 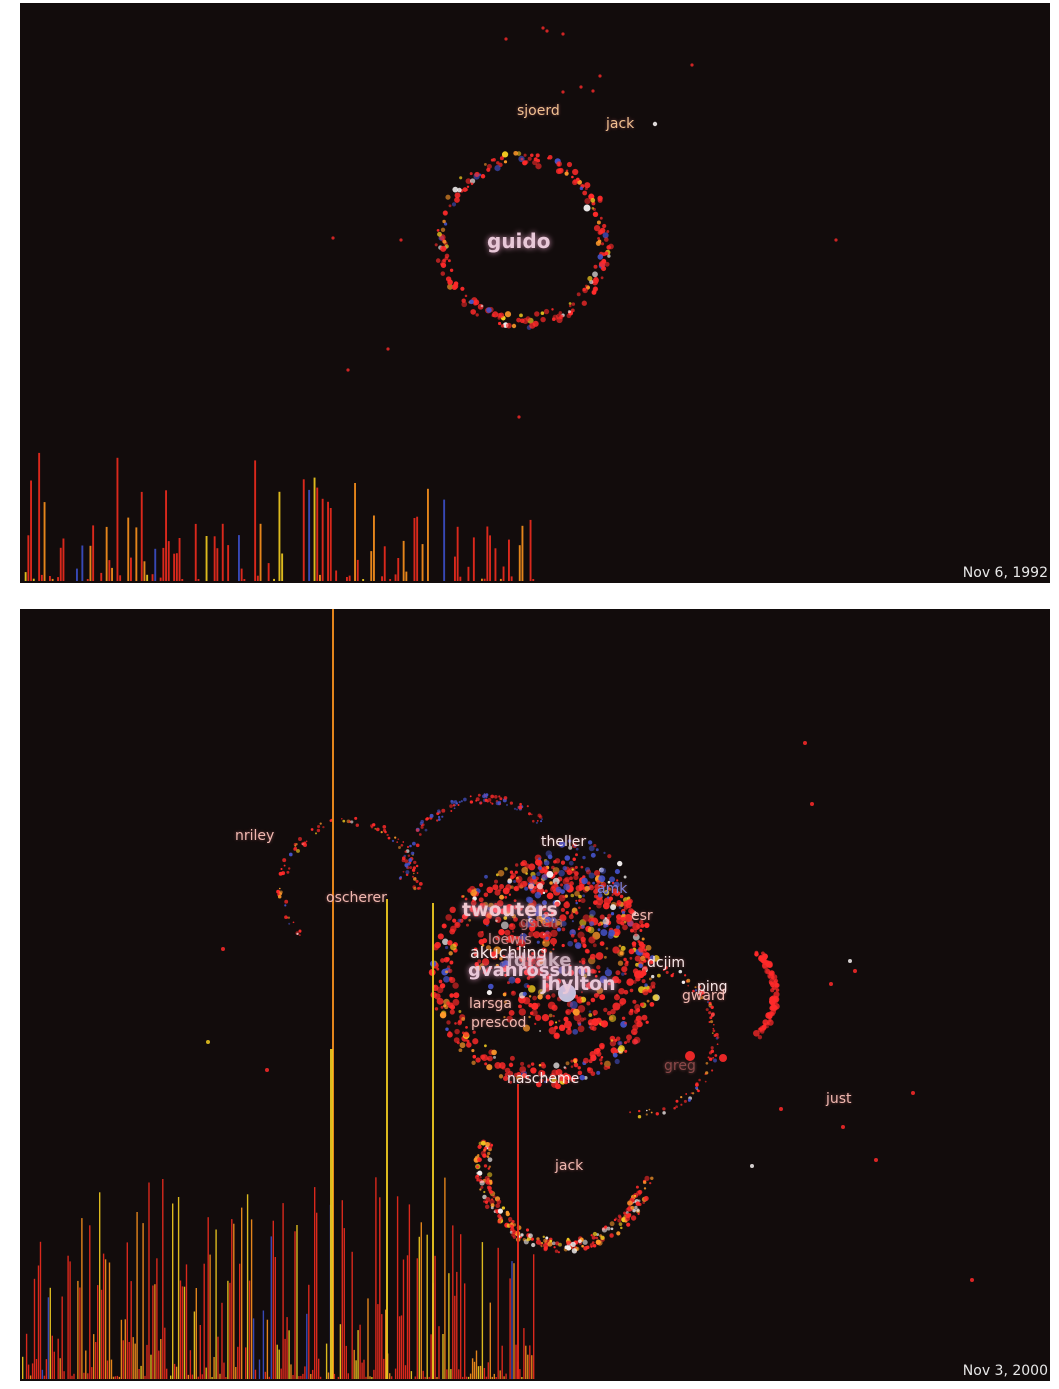 What do you see at coordinates (642, 916) in the screenshot?
I see `node-label-esr: esr` at bounding box center [642, 916].